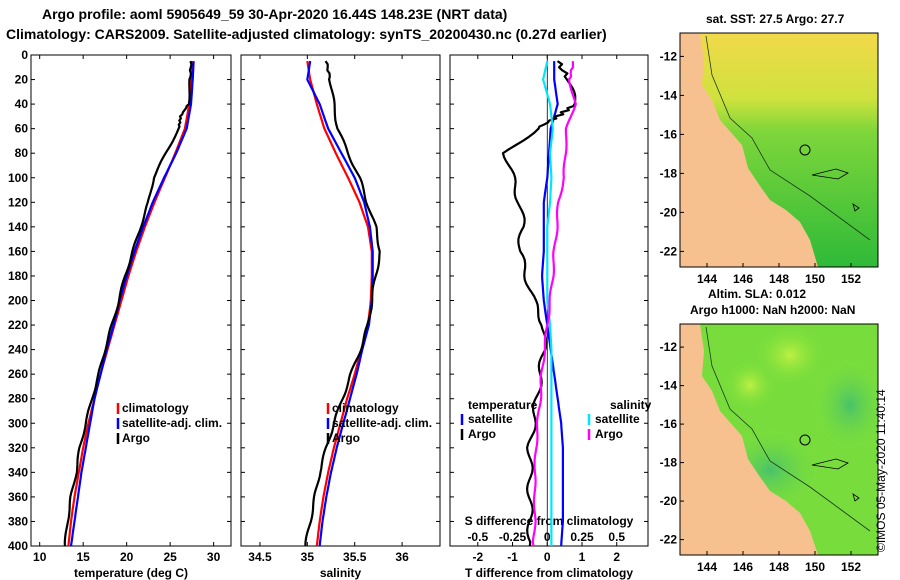 This screenshot has height=580, width=900. I want to click on y-tick-label: 120, so click(18, 202).